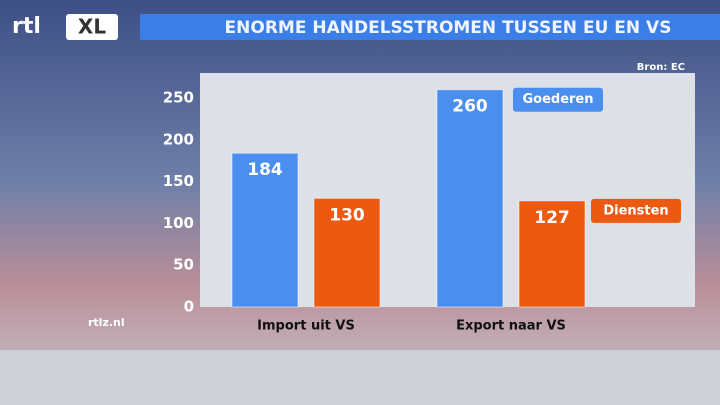 This screenshot has height=405, width=720. I want to click on legend-label: Diensten, so click(635, 210).